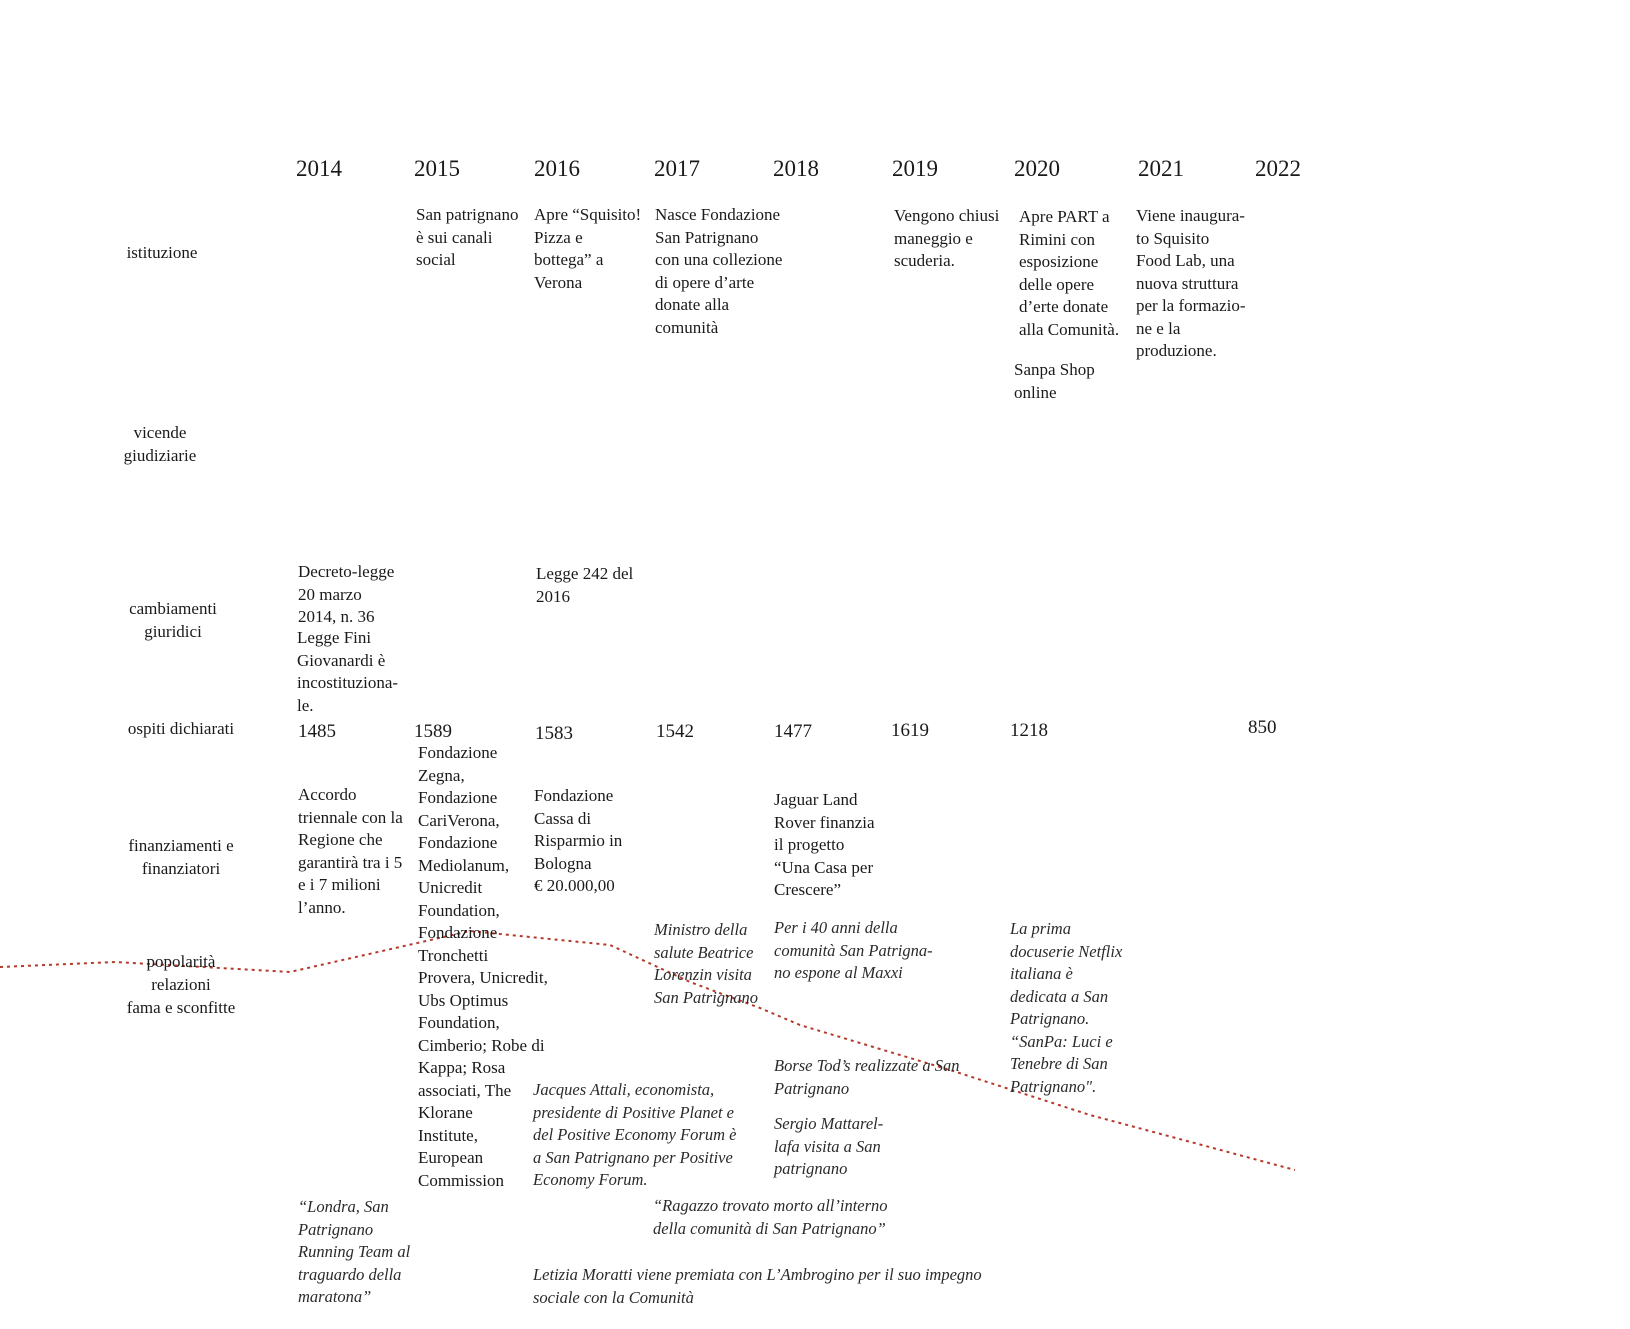 This screenshot has height=1329, width=1630. I want to click on istituzione-2020-sanpa-shop: Sanpa Shop online, so click(1054, 381).